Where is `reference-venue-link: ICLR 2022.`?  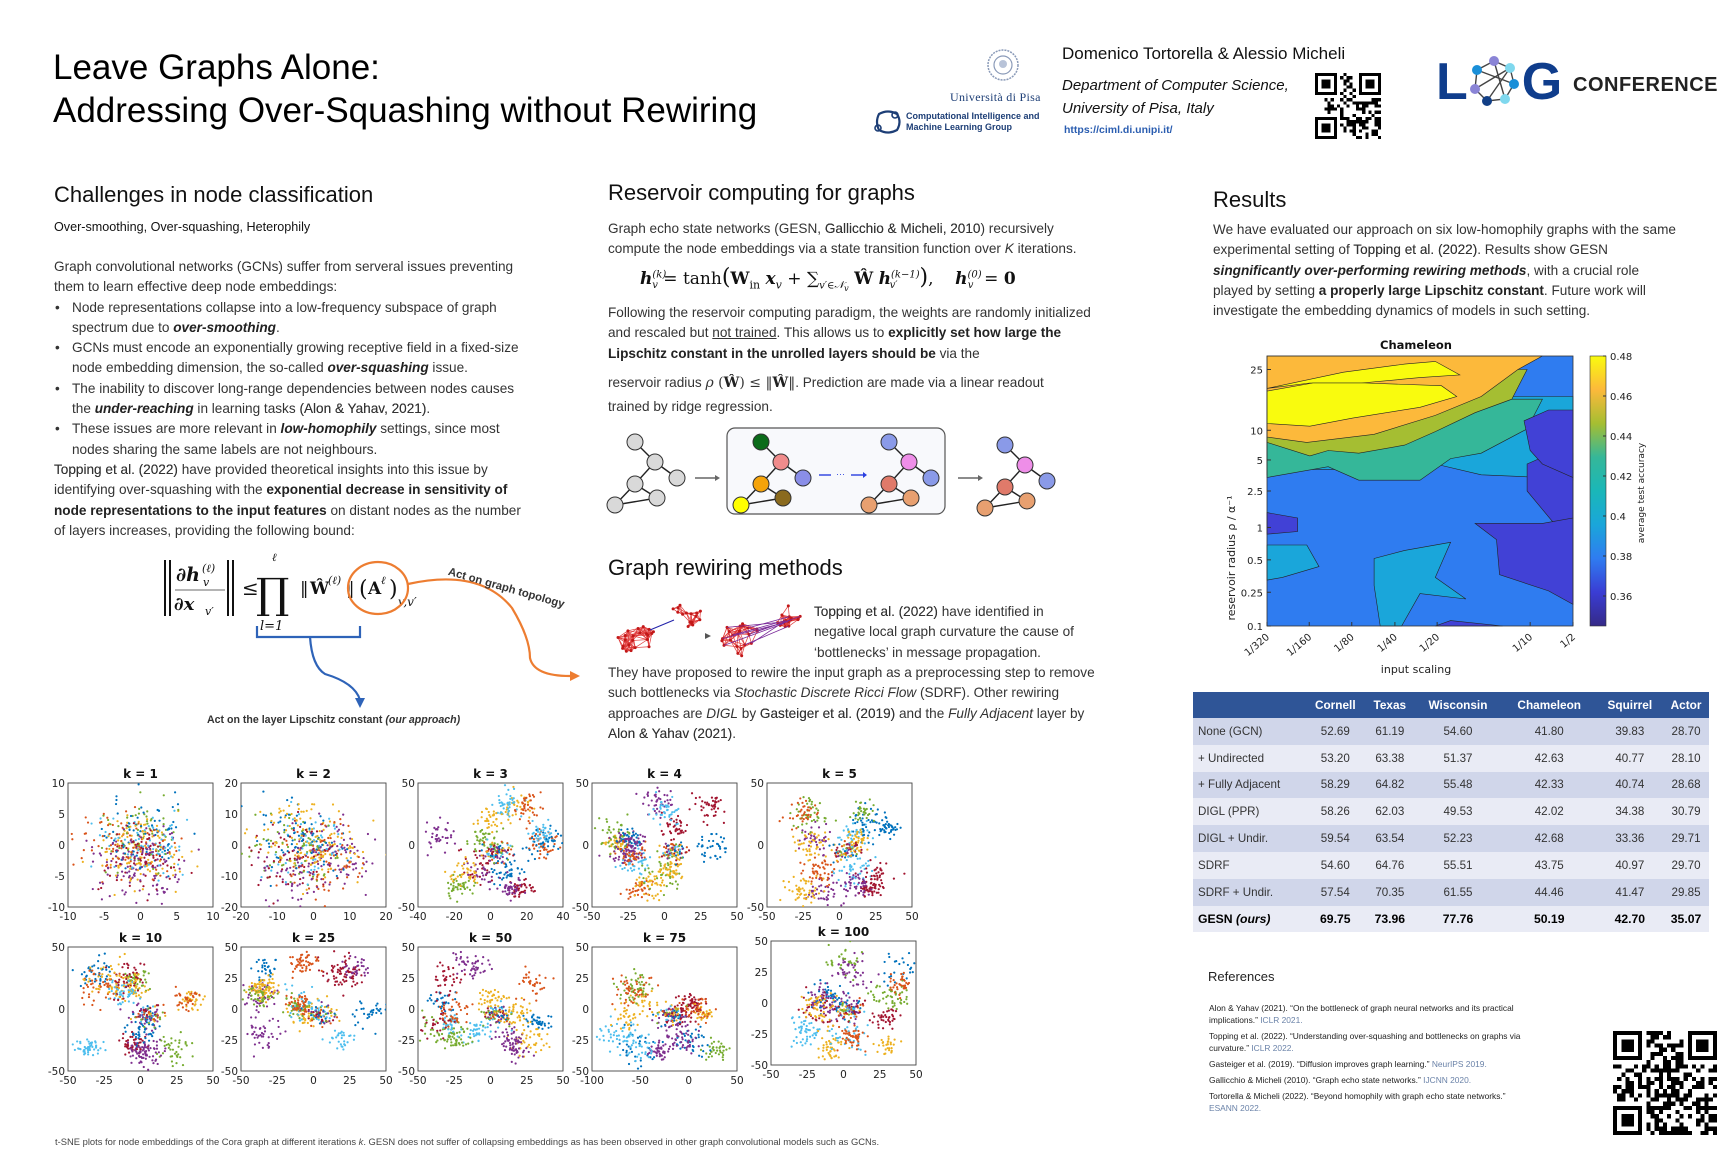
reference-venue-link: ICLR 2022. is located at coordinates (1272, 1048).